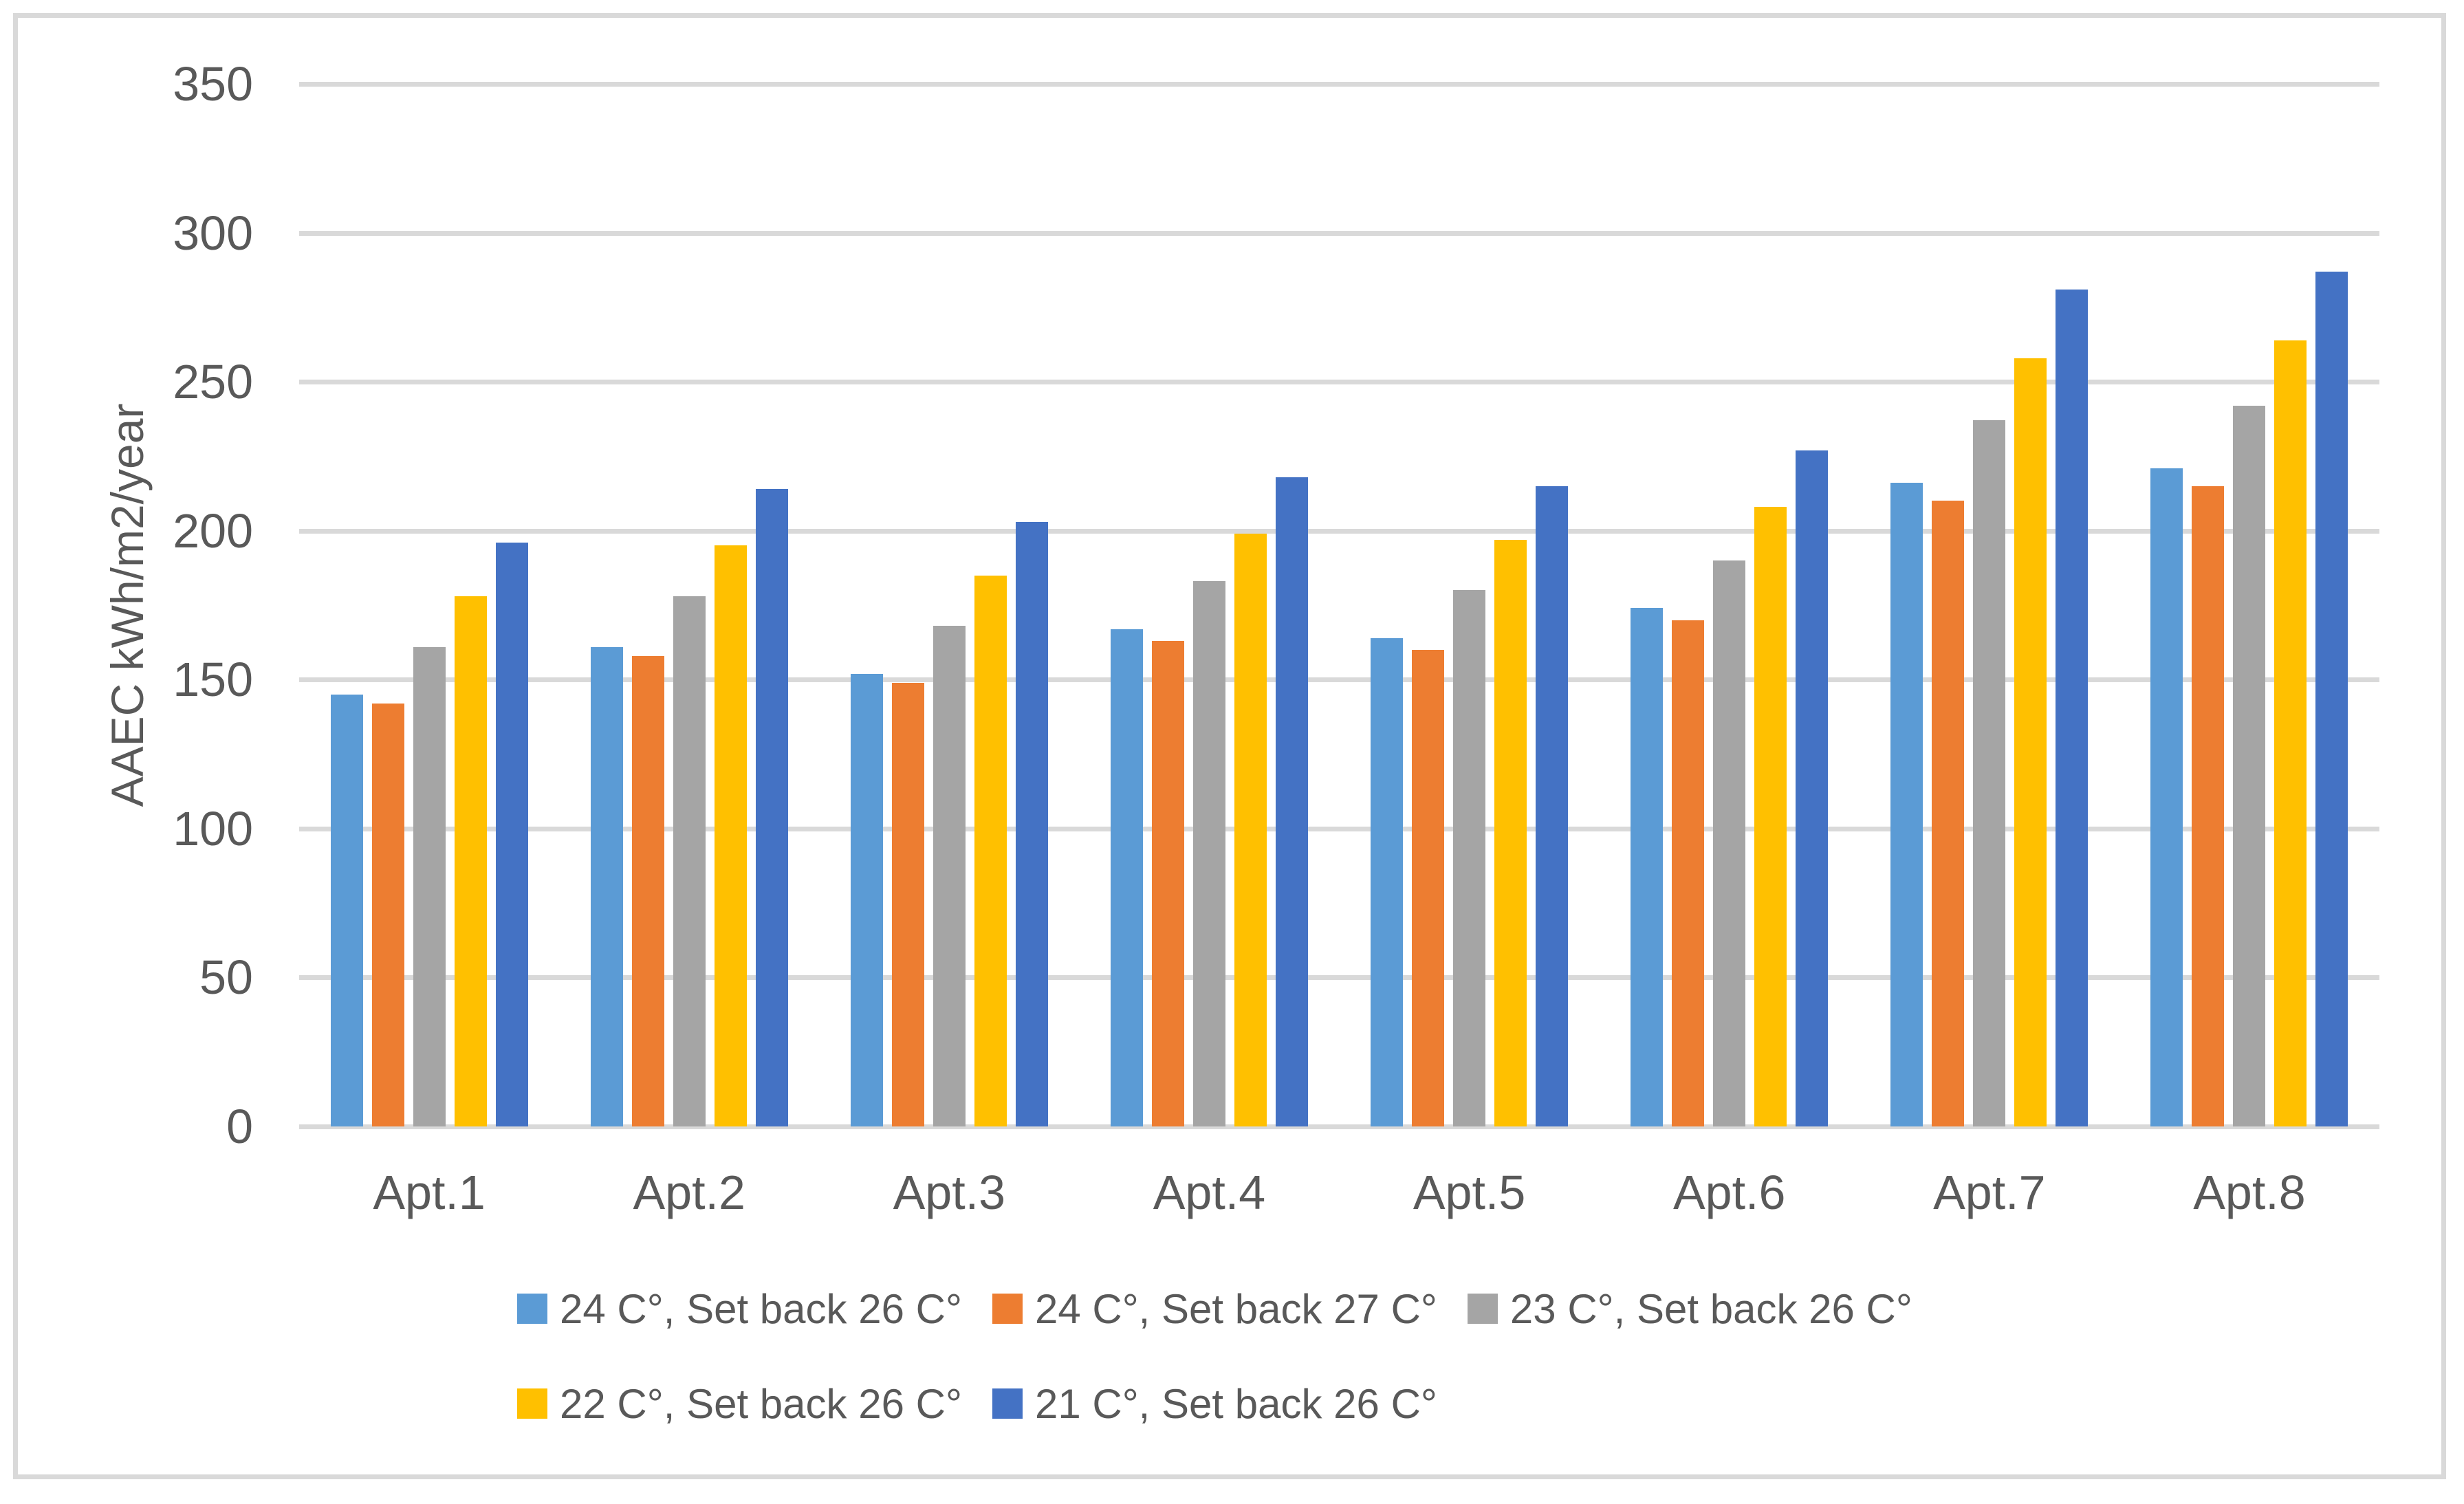 This screenshot has height=1504, width=2464. I want to click on bar-group-Apt.2, so click(689, 605).